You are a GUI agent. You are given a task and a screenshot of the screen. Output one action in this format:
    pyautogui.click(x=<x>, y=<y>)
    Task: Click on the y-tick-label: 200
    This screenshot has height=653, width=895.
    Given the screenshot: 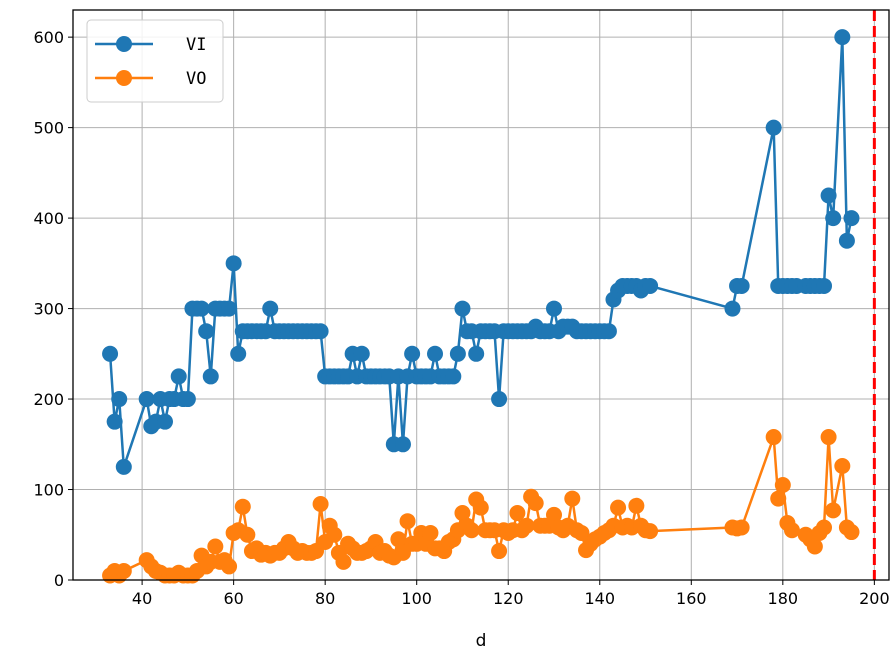 What is the action you would take?
    pyautogui.click(x=48, y=399)
    